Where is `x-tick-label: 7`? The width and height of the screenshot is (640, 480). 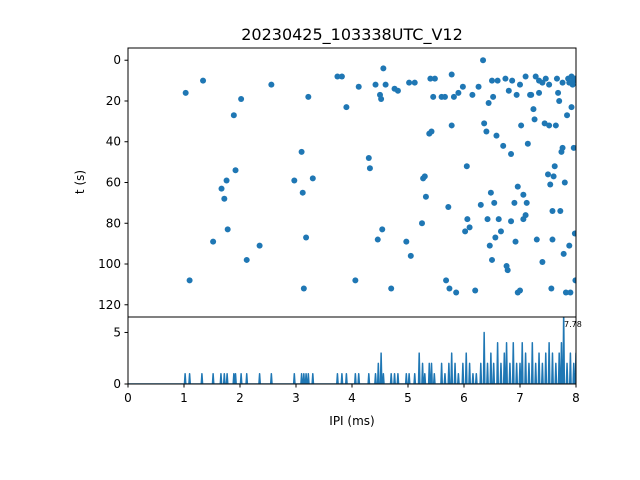
x-tick-label: 7 is located at coordinates (520, 398).